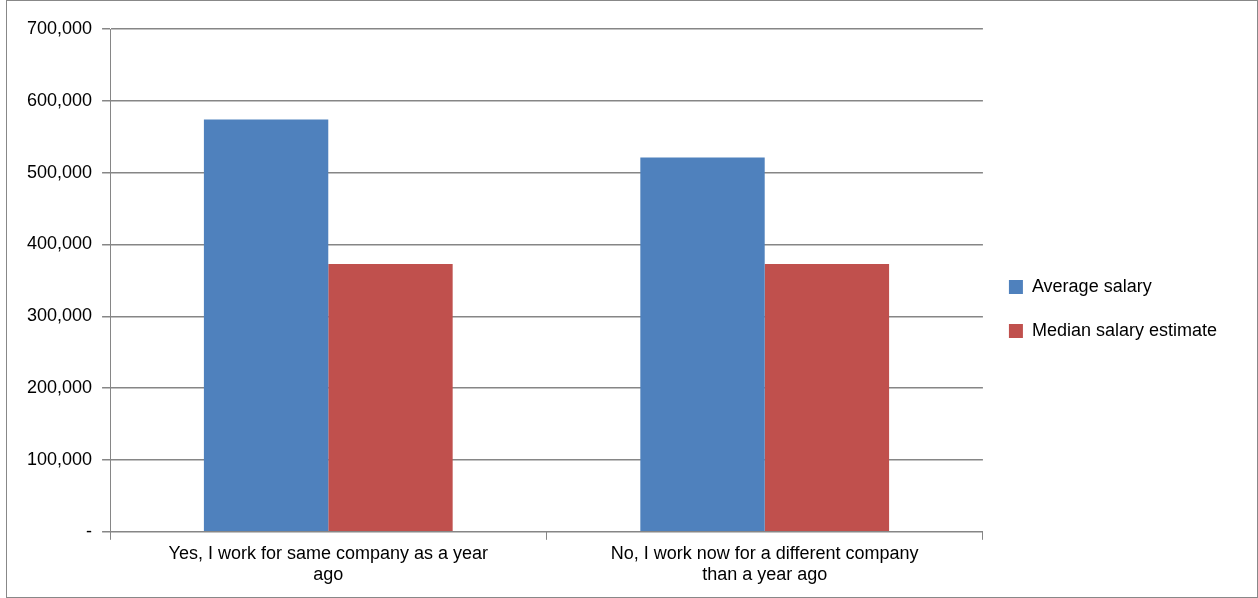 The height and width of the screenshot is (598, 1258). Describe the element at coordinates (764, 563) in the screenshot. I see `x-tick-label: No, I work now for a different company than a year ago` at that location.